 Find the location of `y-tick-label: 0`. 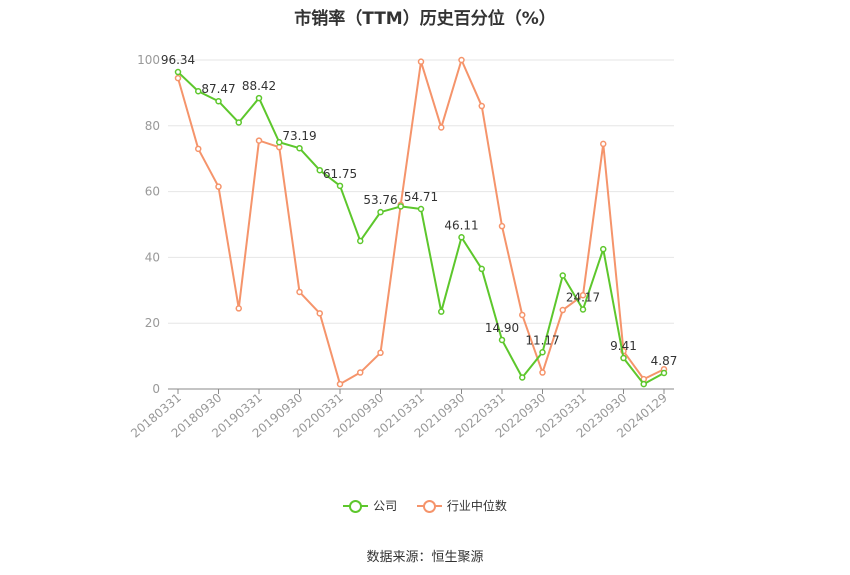

y-tick-label: 0 is located at coordinates (156, 389).